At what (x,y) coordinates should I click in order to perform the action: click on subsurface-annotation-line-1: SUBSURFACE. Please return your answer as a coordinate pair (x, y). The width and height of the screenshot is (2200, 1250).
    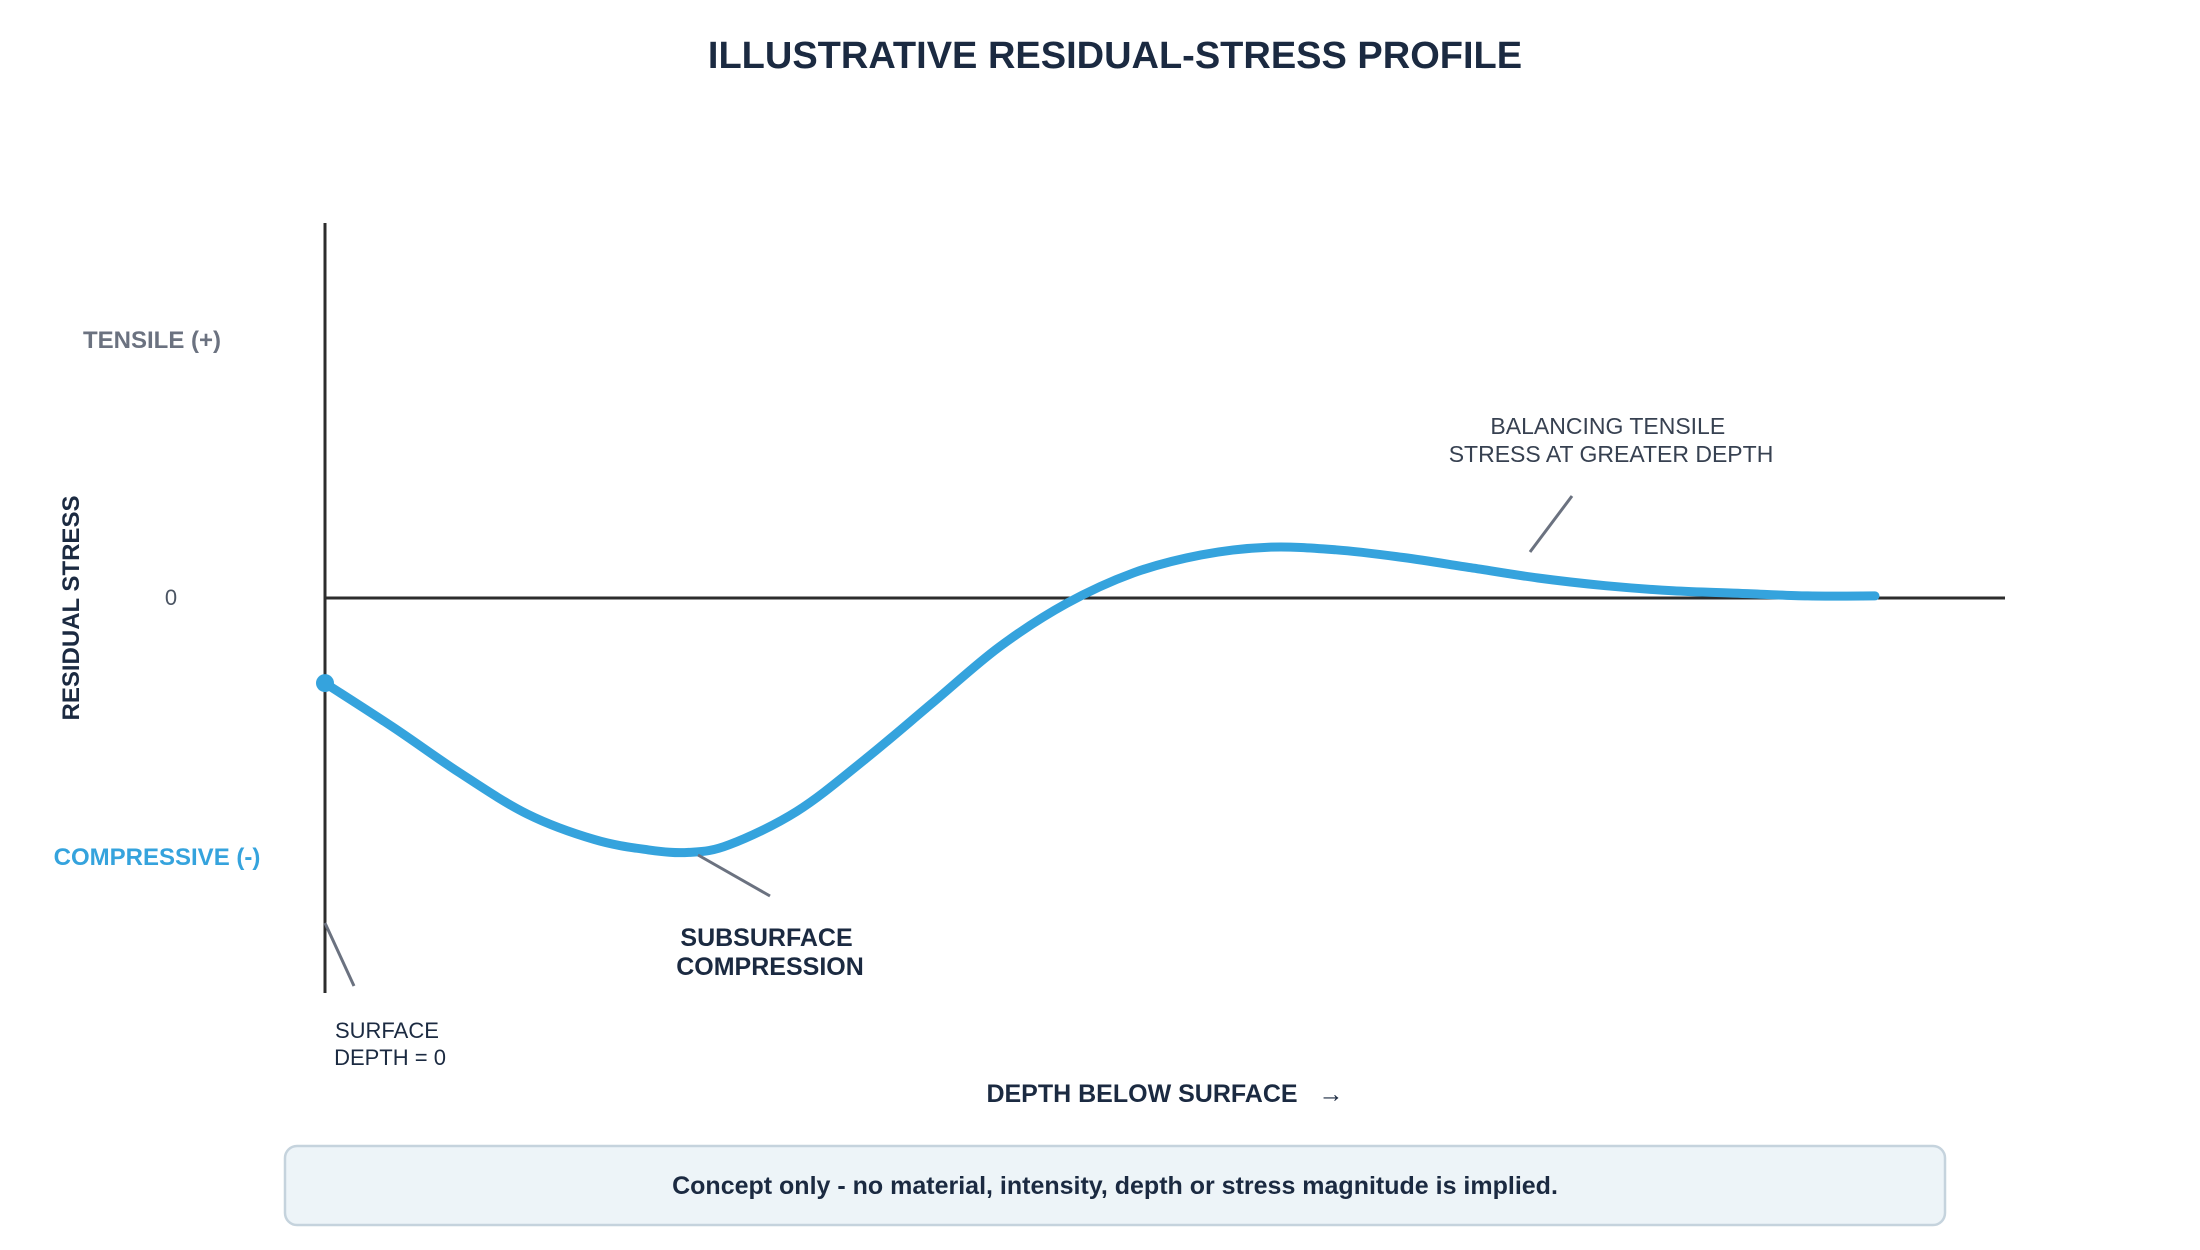
    Looking at the image, I should click on (766, 938).